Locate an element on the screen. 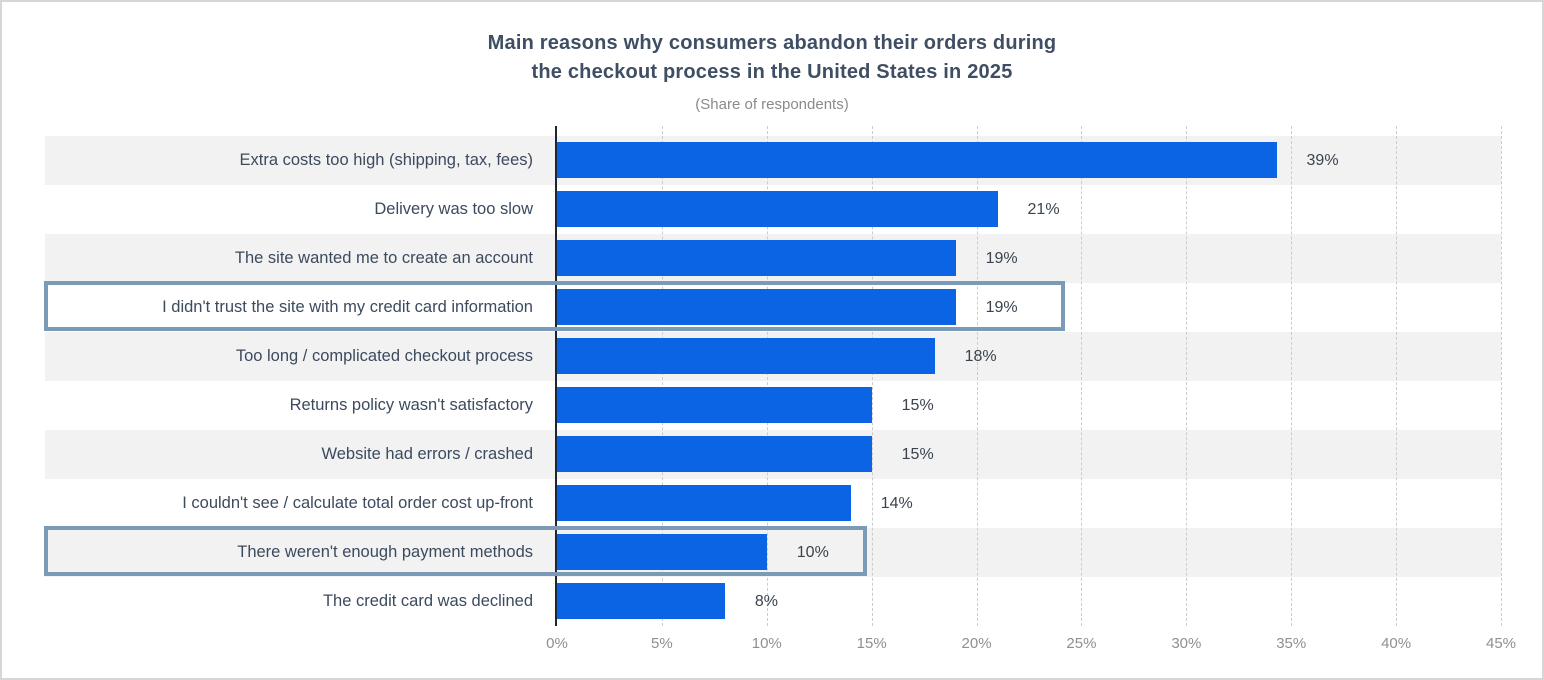 The image size is (1544, 680). table-row: Website had errors / crashed 15% is located at coordinates (773, 454).